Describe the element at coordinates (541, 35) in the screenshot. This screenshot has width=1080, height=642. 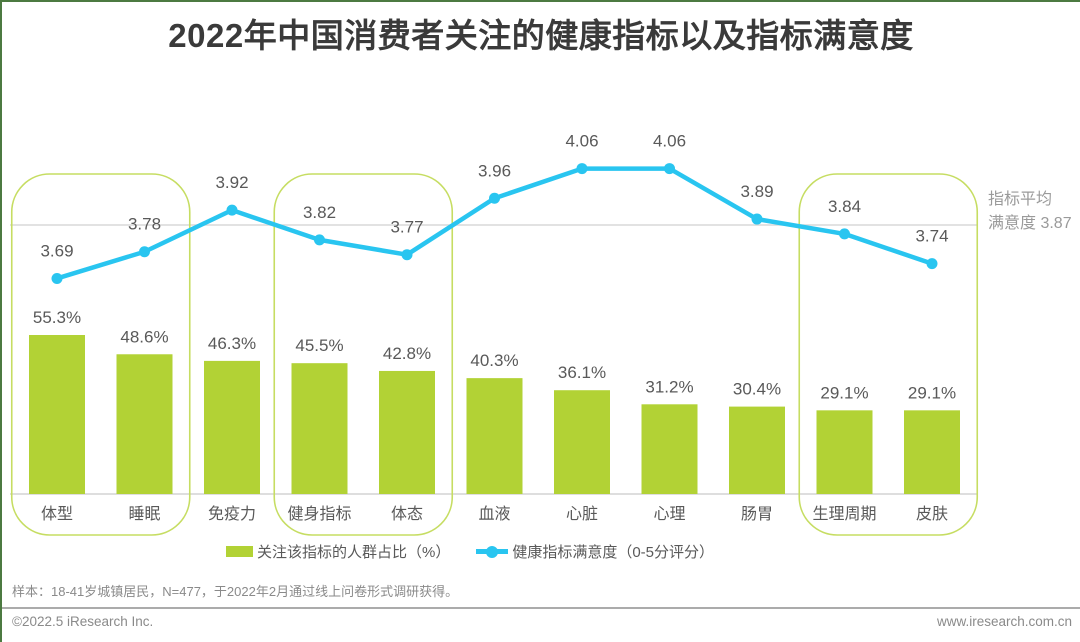
I see `page-title: 2022年中国消费者关注的健康指标以及指标满意度` at that location.